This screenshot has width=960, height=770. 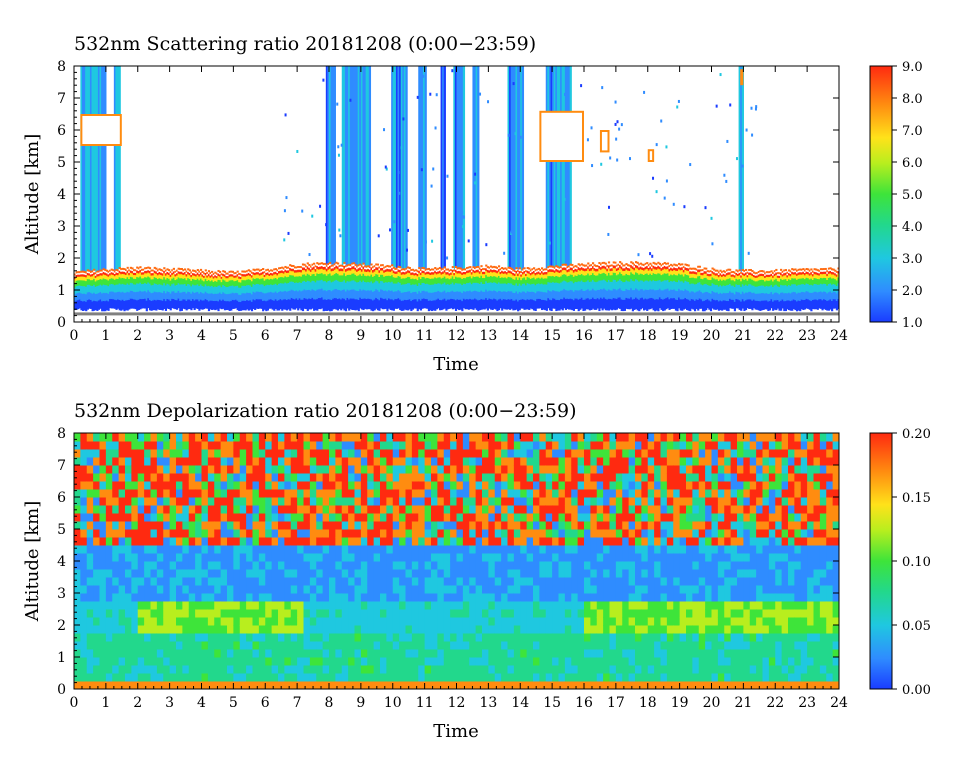 I want to click on x-tick-label: 16, so click(x=584, y=336).